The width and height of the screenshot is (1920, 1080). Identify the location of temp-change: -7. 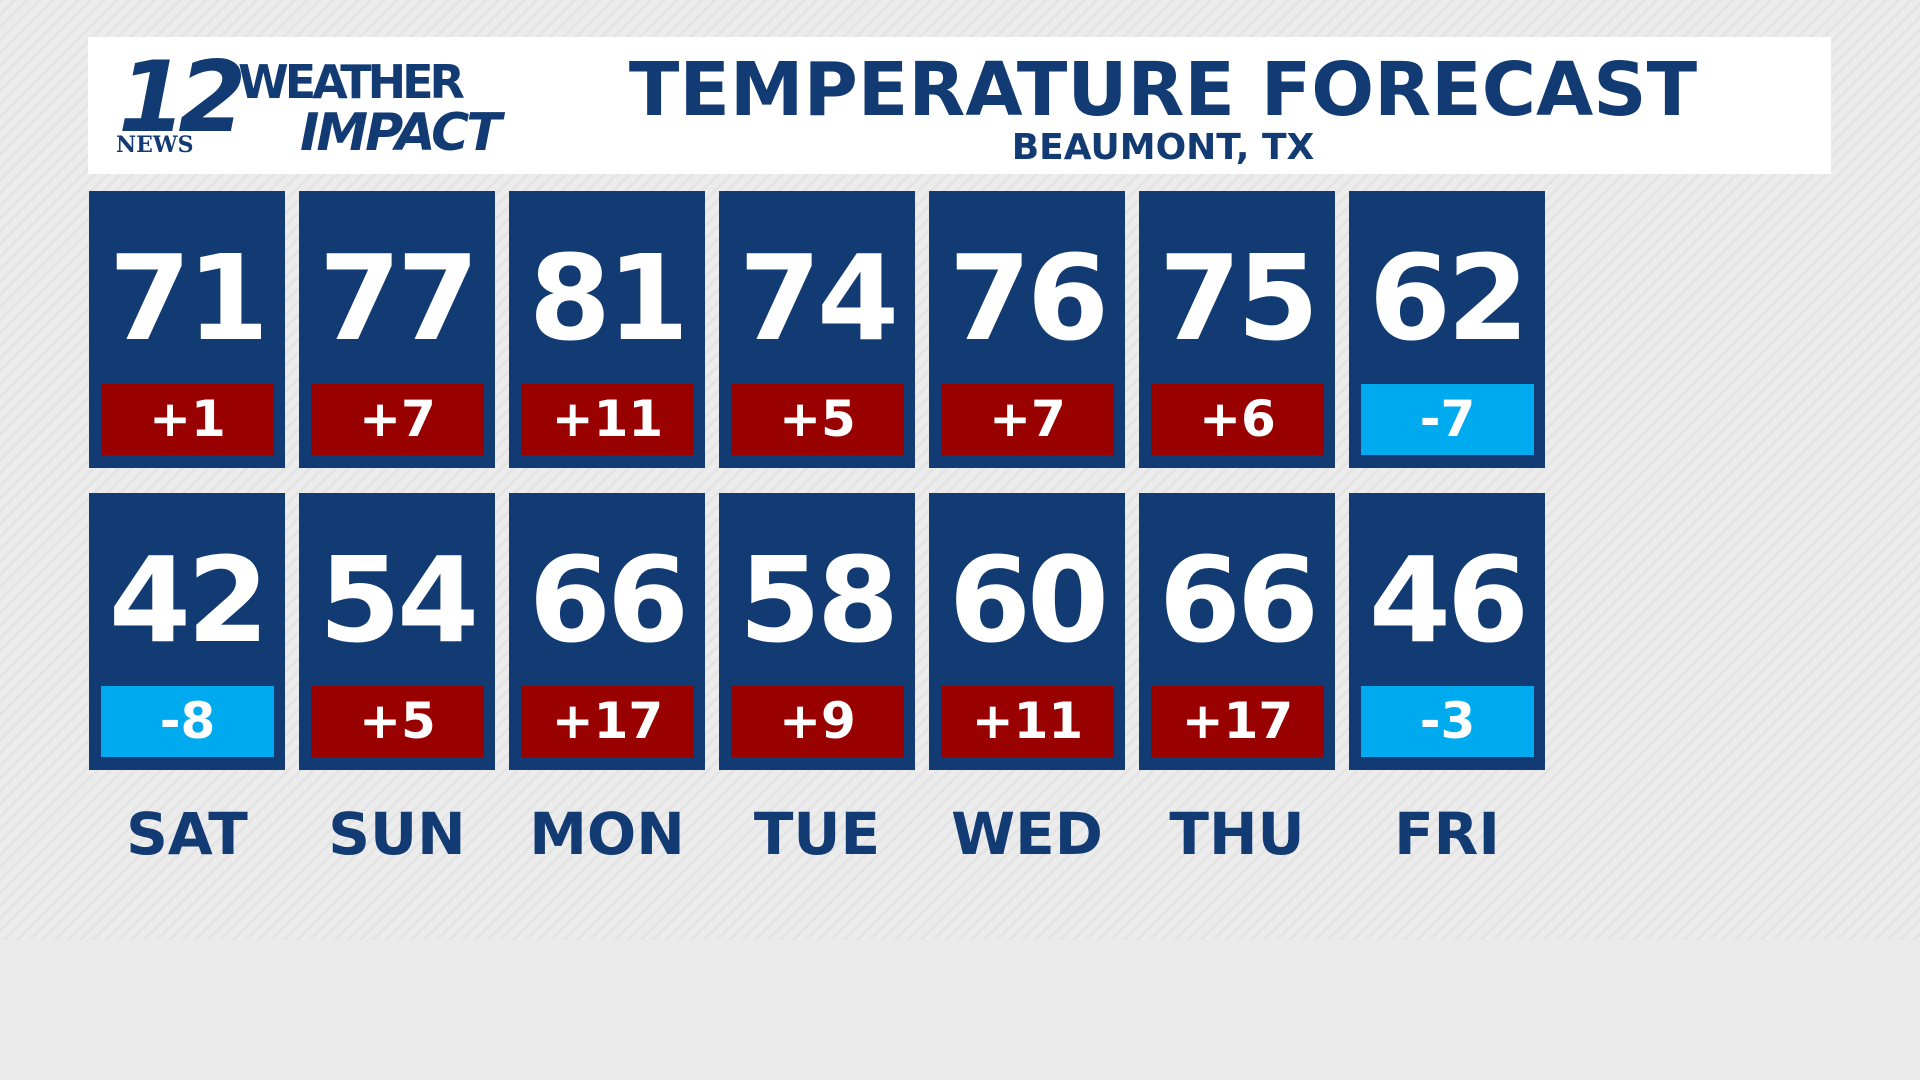
(1447, 419).